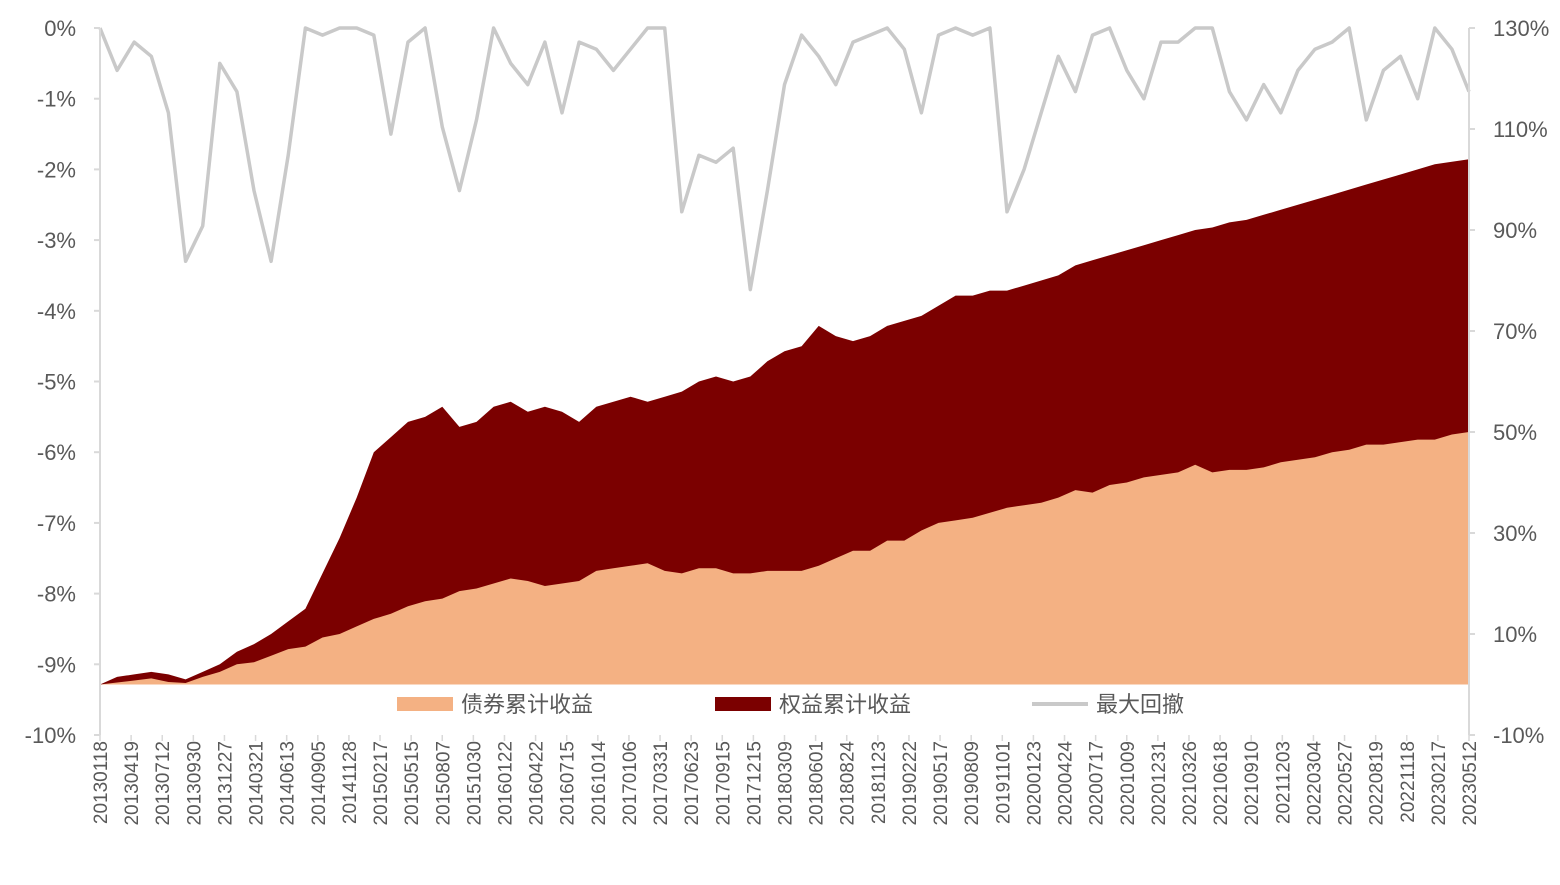  Describe the element at coordinates (474, 783) in the screenshot. I see `x-tick-label: 20151030` at that location.